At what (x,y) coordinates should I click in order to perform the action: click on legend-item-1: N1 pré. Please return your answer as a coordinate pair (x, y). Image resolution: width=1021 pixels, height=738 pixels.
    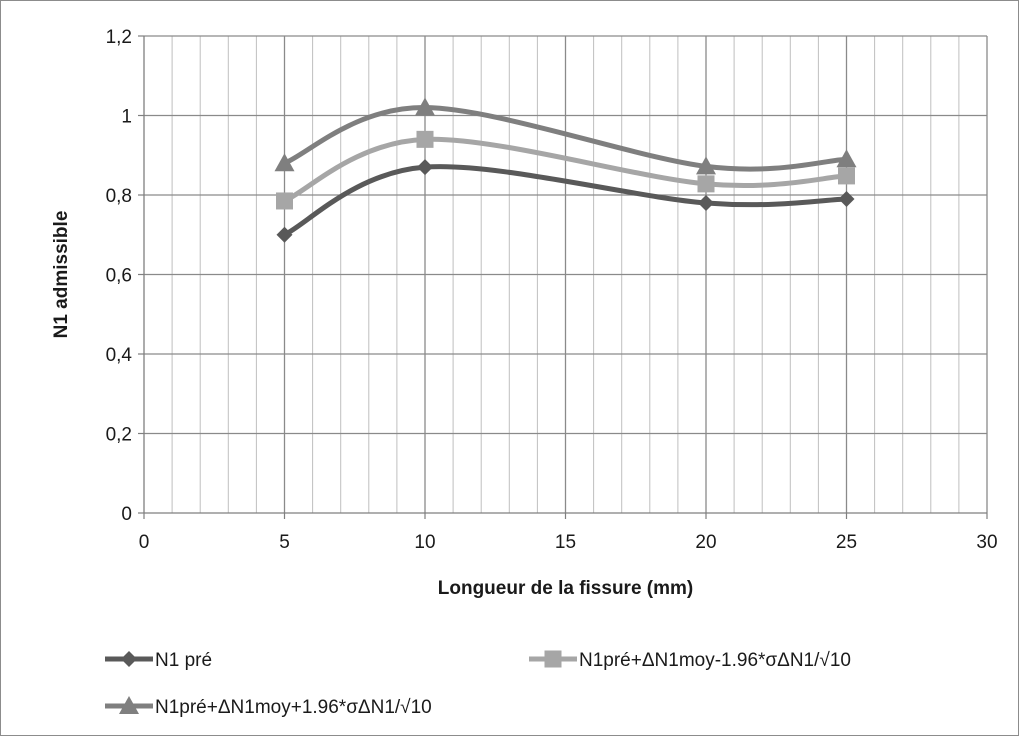
    Looking at the image, I should click on (158, 660).